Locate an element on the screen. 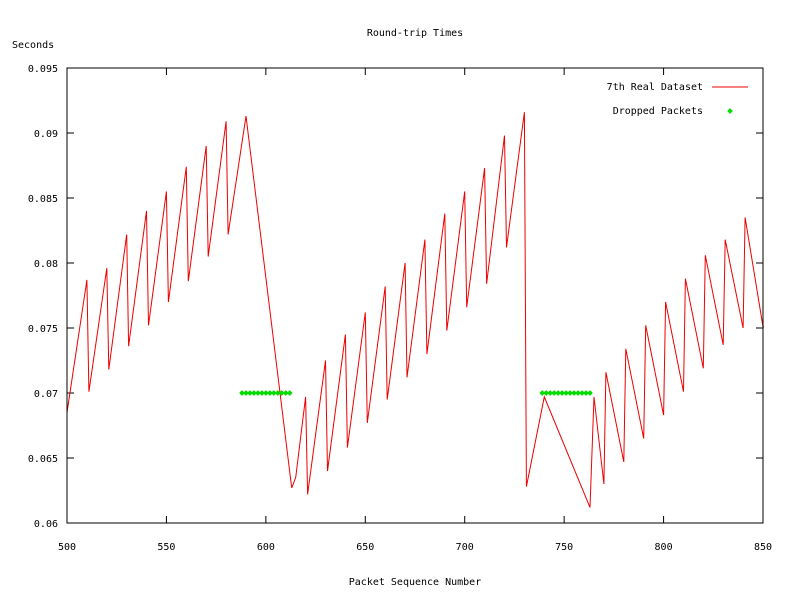 The image size is (800, 595). y-tick-label: 0.09 is located at coordinates (46, 134).